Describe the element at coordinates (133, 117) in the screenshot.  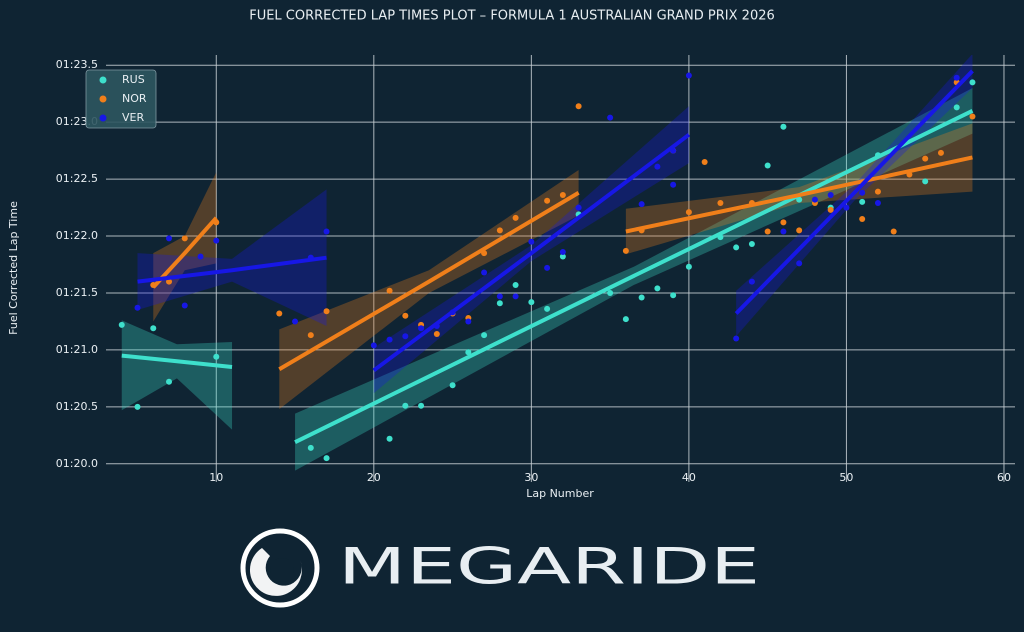
I see `legend-label: VER` at that location.